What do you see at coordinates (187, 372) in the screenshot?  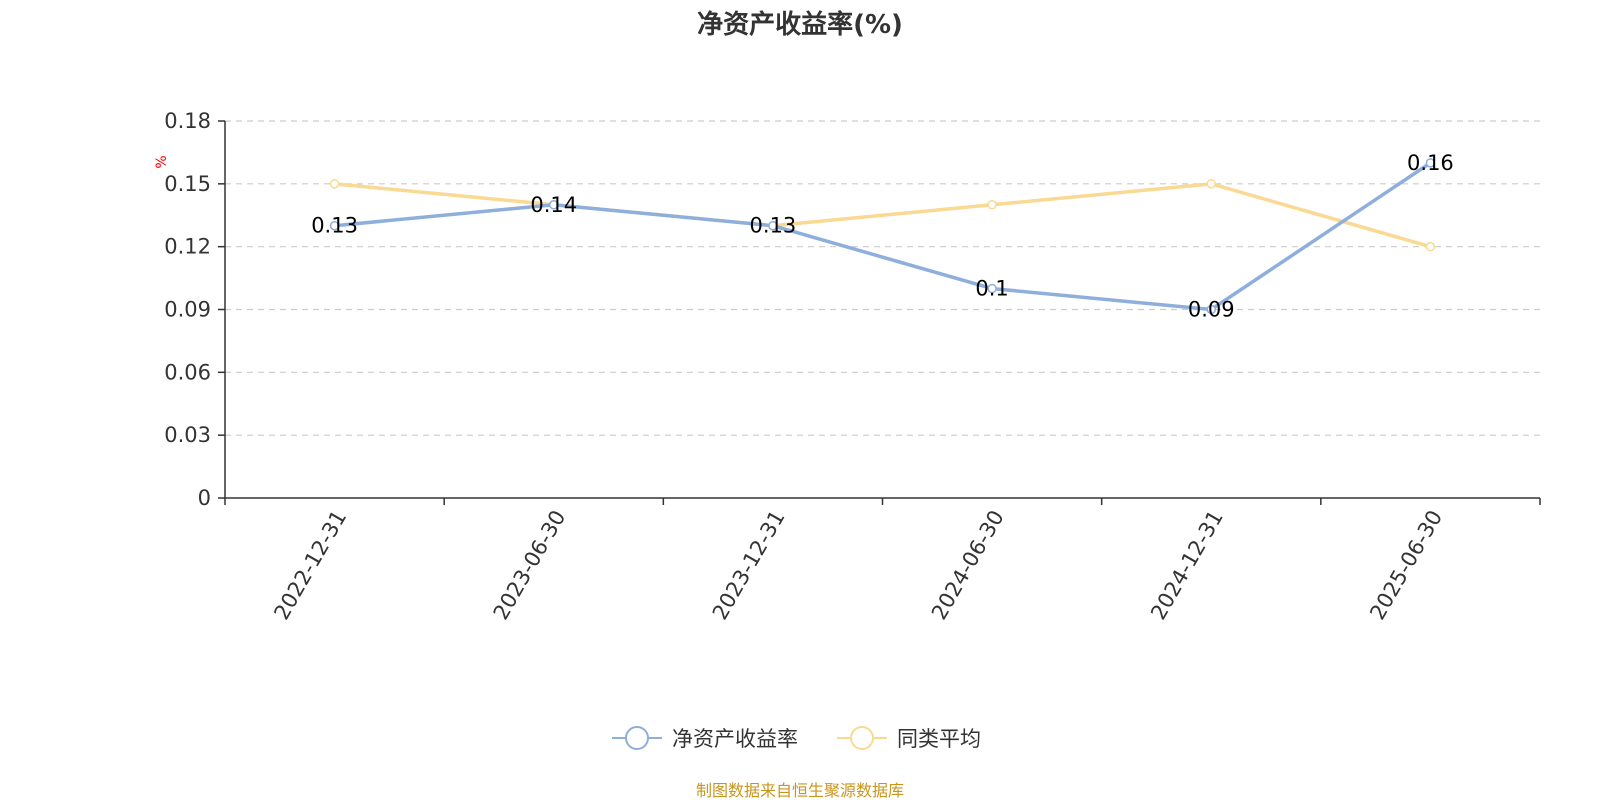 I see `y-tick-label: 0.06` at bounding box center [187, 372].